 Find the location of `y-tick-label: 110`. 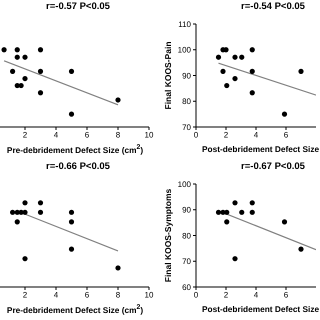

y-tick-label: 110 is located at coordinates (185, 24).